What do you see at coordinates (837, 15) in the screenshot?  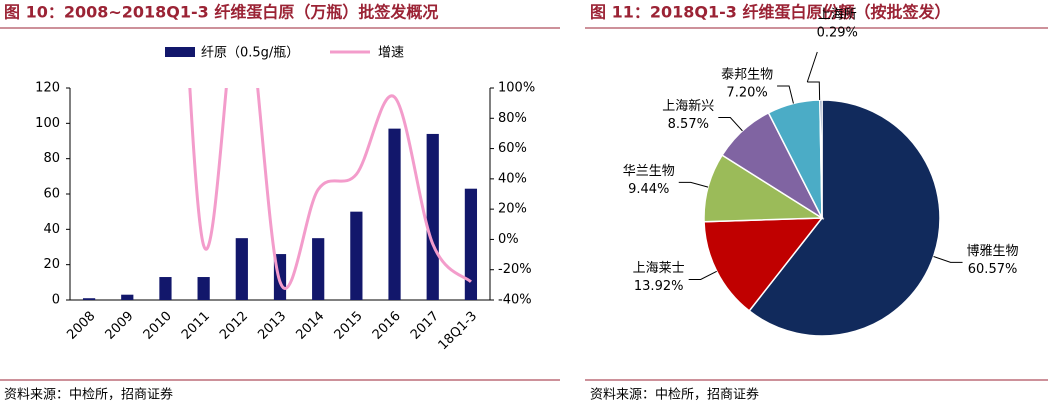 I see `pie-label: 上海所` at bounding box center [837, 15].